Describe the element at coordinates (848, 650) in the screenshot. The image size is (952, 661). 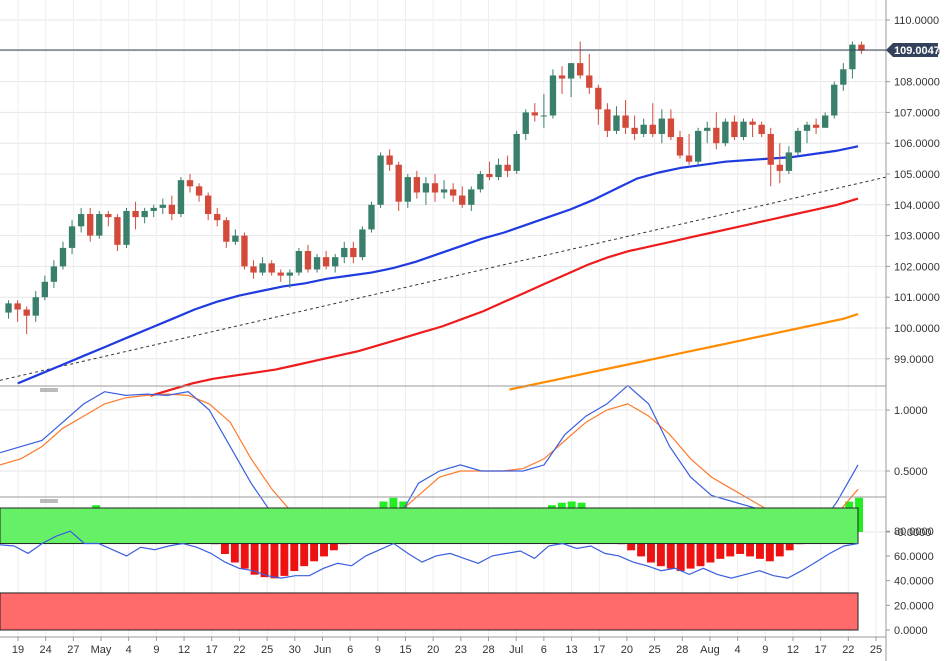
I see `x-tick-label: 22` at that location.